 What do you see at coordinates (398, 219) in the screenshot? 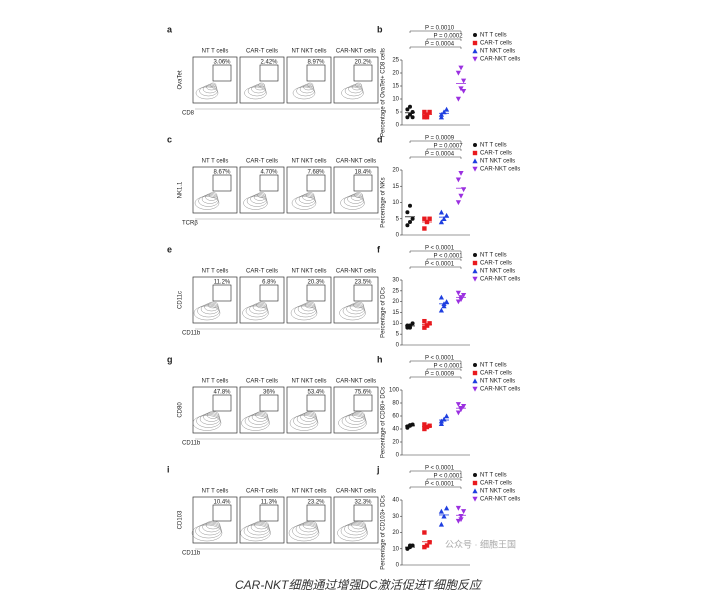
I see `y-tick-label: 5` at bounding box center [398, 219].